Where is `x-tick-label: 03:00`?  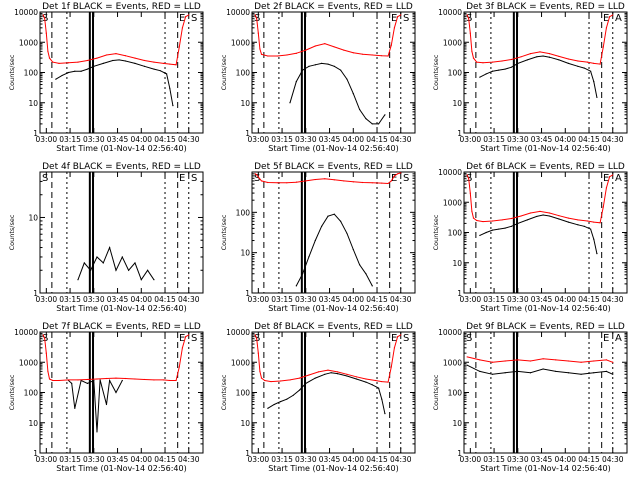
x-tick-label: 03:00 is located at coordinates (471, 299).